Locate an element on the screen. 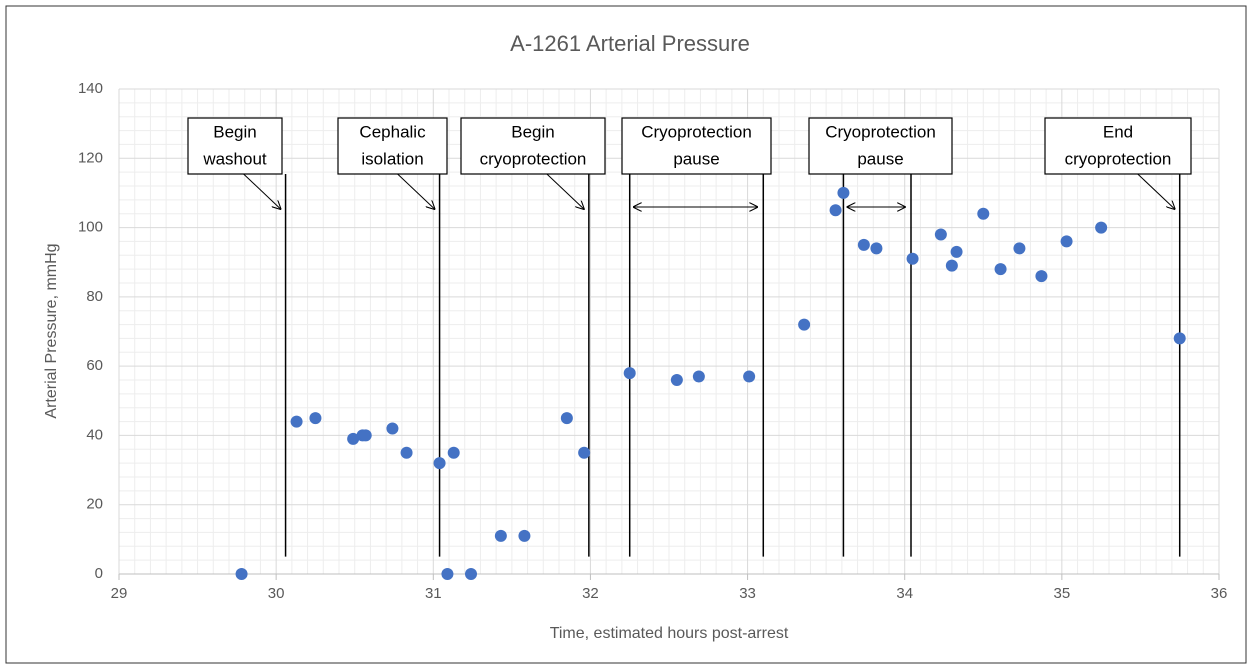 The image size is (1251, 668). x-axis-label: Time, estimated hours post-arrest is located at coordinates (669, 633).